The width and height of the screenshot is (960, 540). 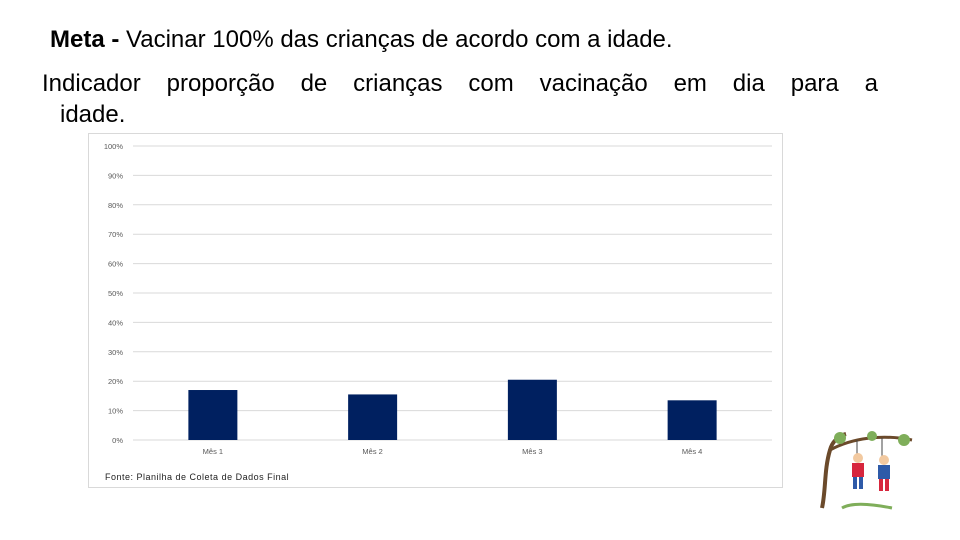 I want to click on meta-label: Meta -, so click(x=88, y=39).